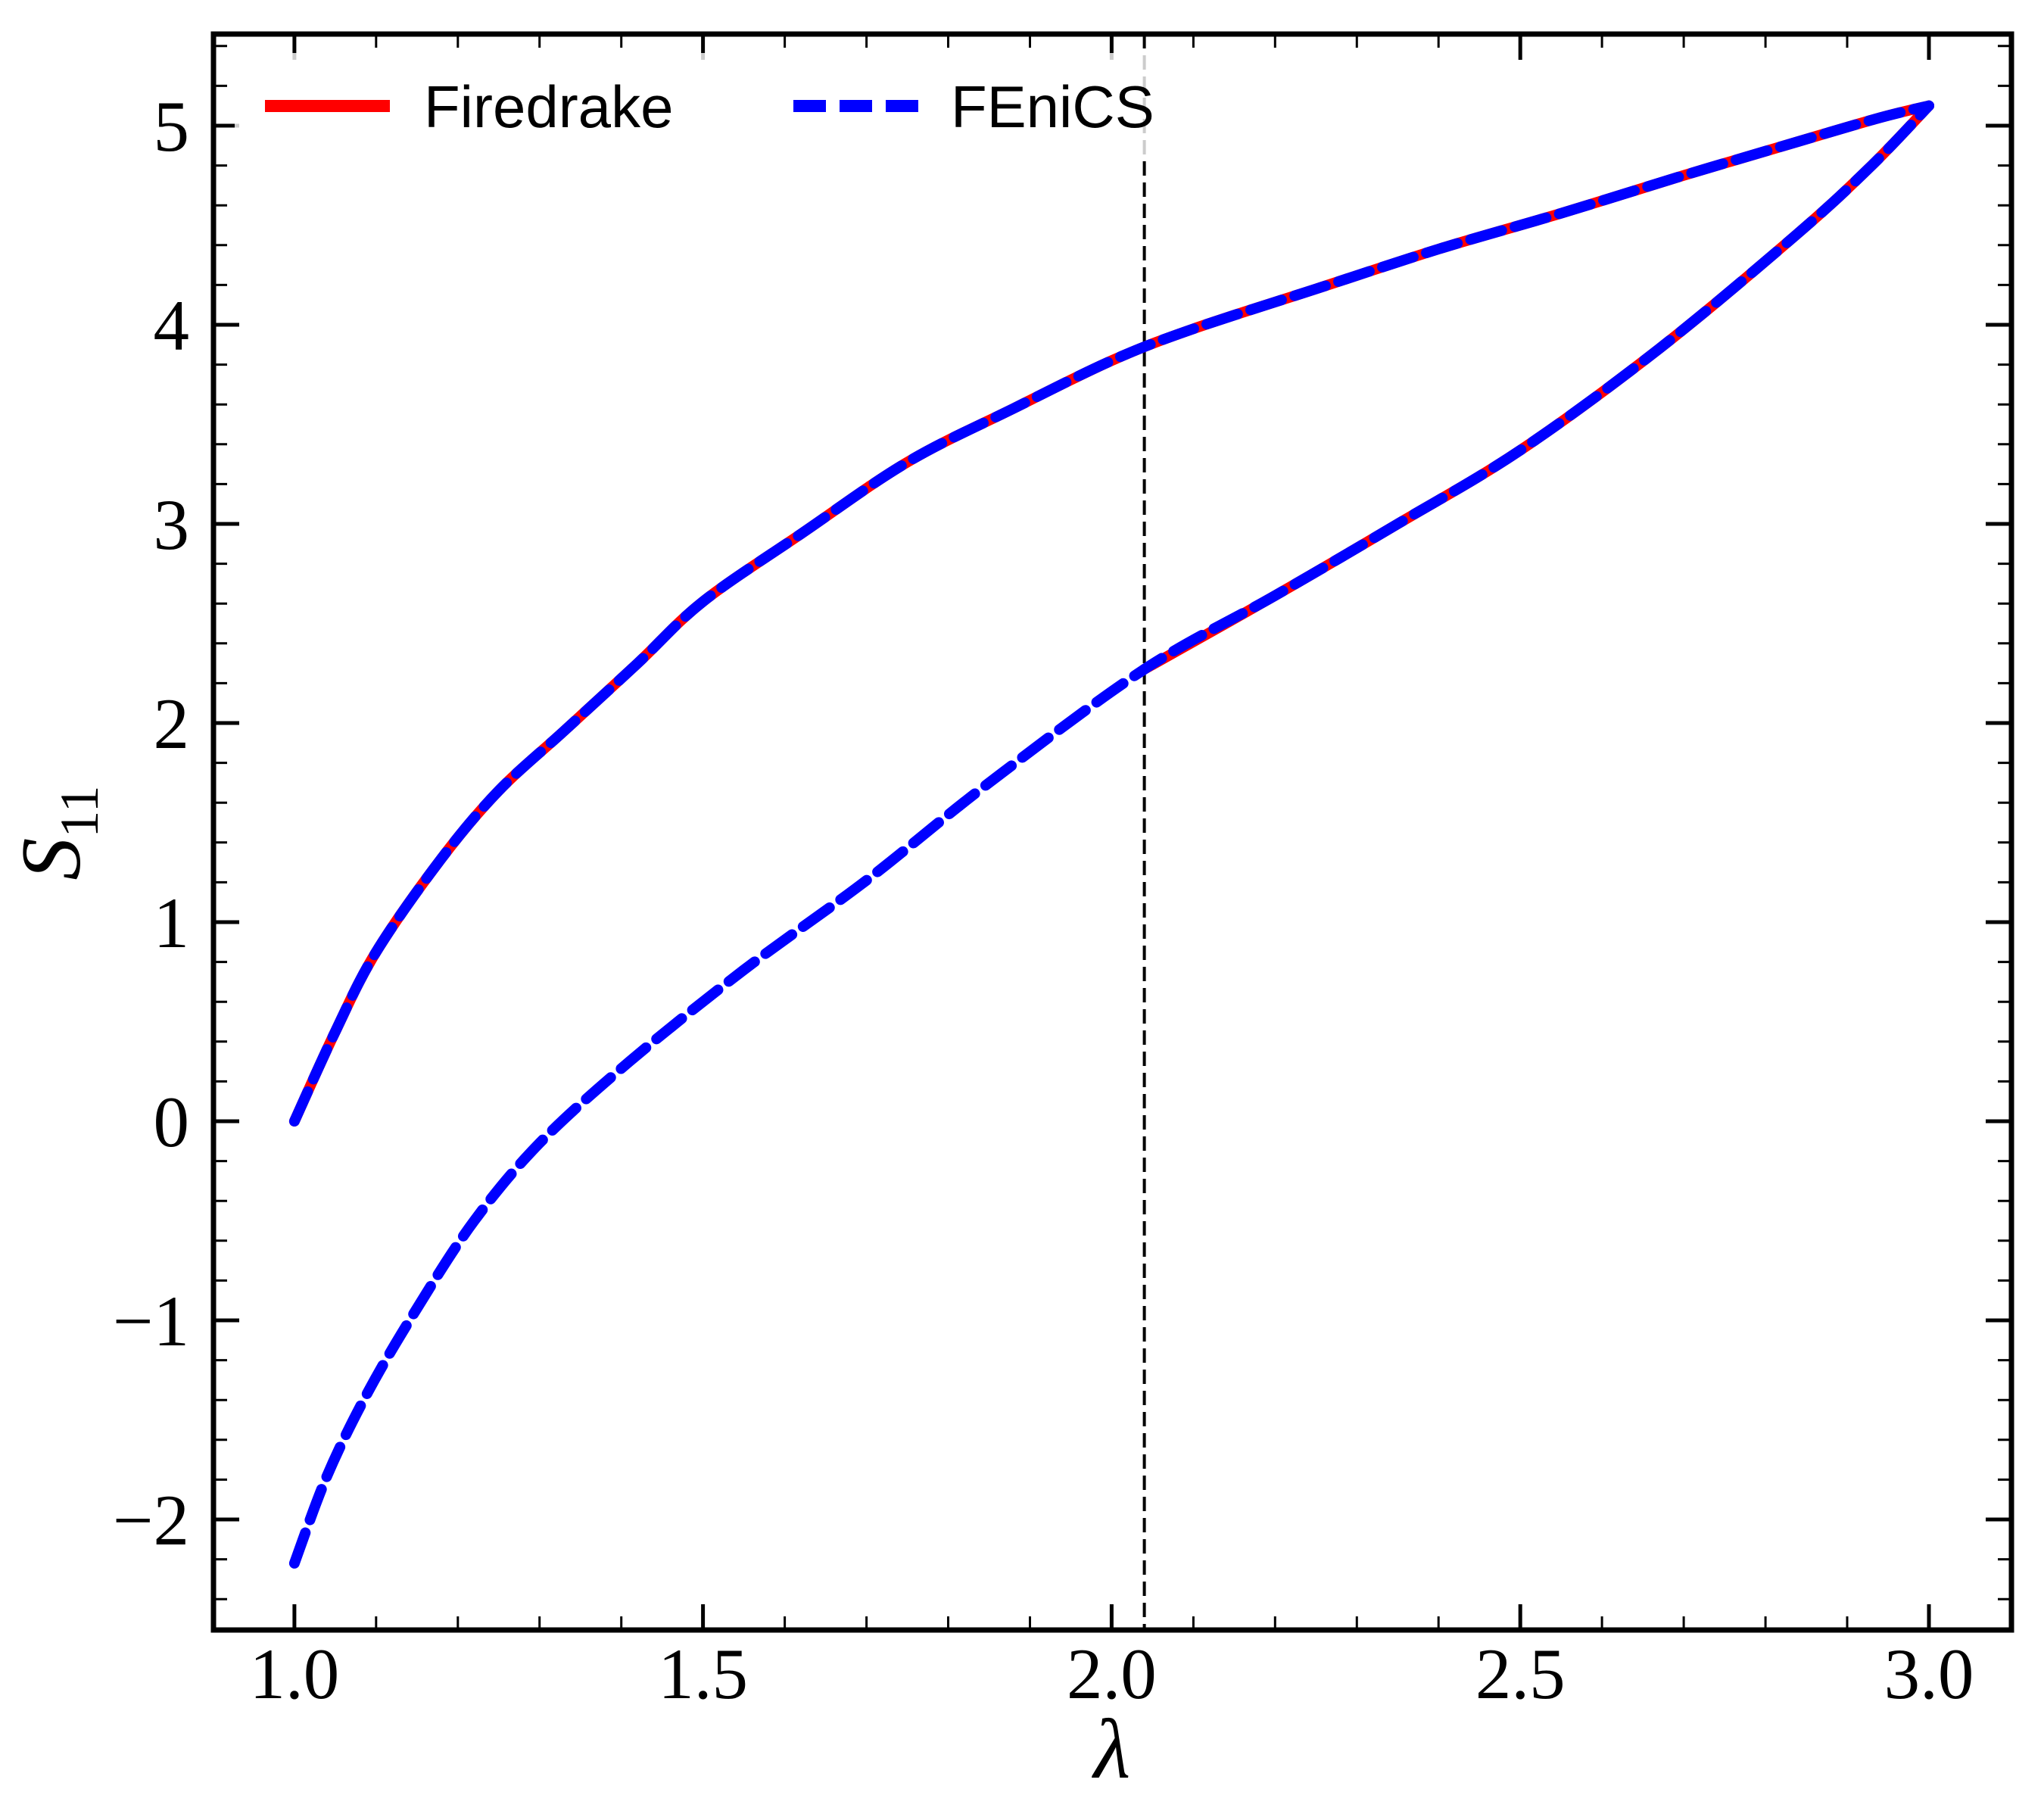  What do you see at coordinates (172, 1122) in the screenshot?
I see `y-tick-label: 0` at bounding box center [172, 1122].